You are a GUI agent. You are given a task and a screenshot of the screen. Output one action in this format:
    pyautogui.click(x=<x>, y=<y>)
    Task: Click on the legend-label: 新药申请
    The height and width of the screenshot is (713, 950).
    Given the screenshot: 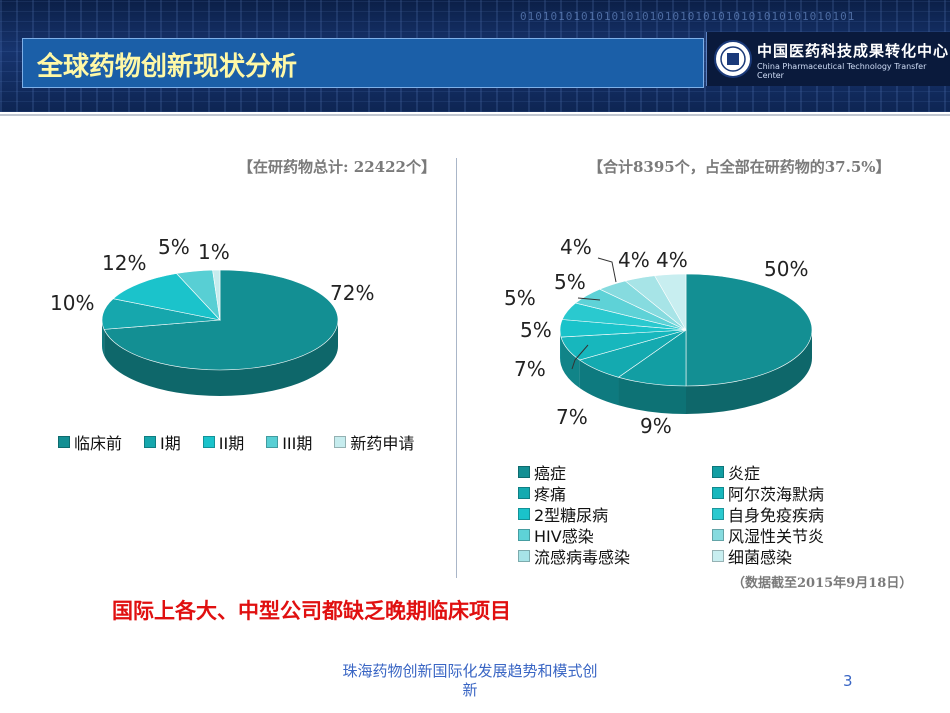 What is the action you would take?
    pyautogui.click(x=382, y=443)
    